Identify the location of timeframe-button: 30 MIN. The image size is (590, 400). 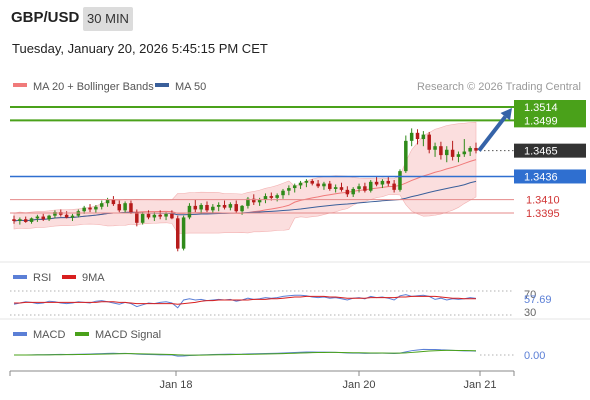
(108, 19).